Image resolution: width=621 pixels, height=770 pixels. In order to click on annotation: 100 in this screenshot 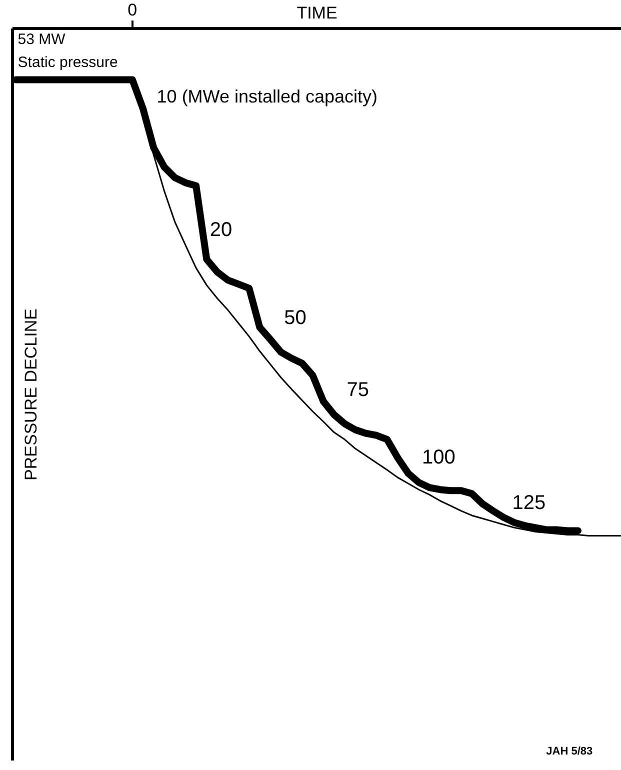, I will do `click(439, 457)`.